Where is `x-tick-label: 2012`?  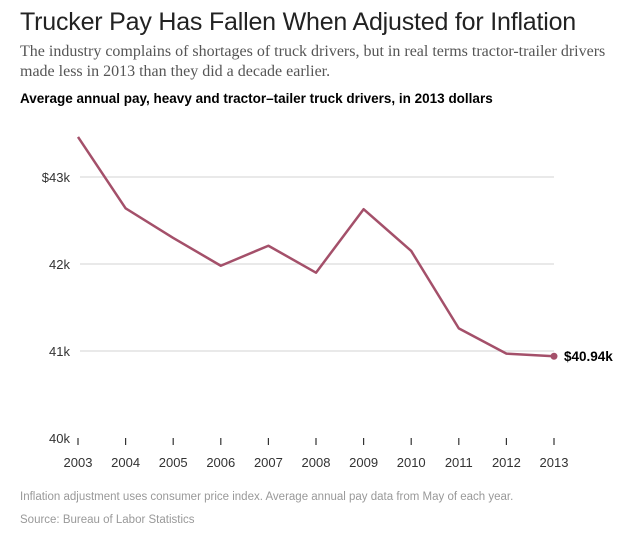
x-tick-label: 2012 is located at coordinates (506, 462).